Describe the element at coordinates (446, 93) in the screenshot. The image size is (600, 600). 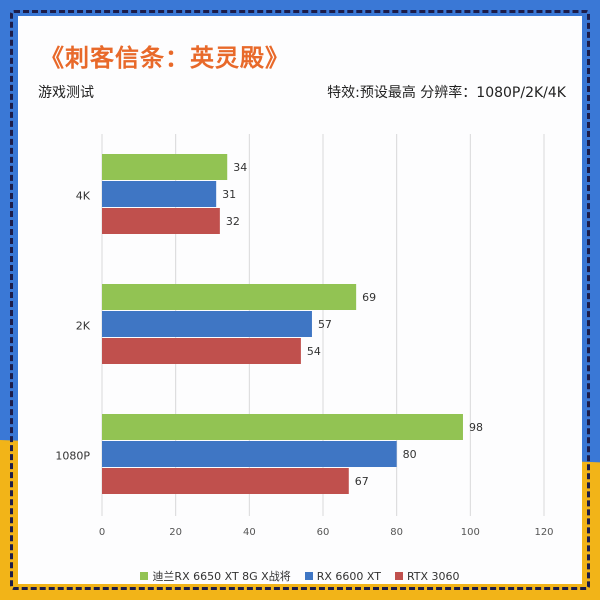
I see `settings-label: 特效:预设最高 分辨率：1080P/2K/4K` at that location.